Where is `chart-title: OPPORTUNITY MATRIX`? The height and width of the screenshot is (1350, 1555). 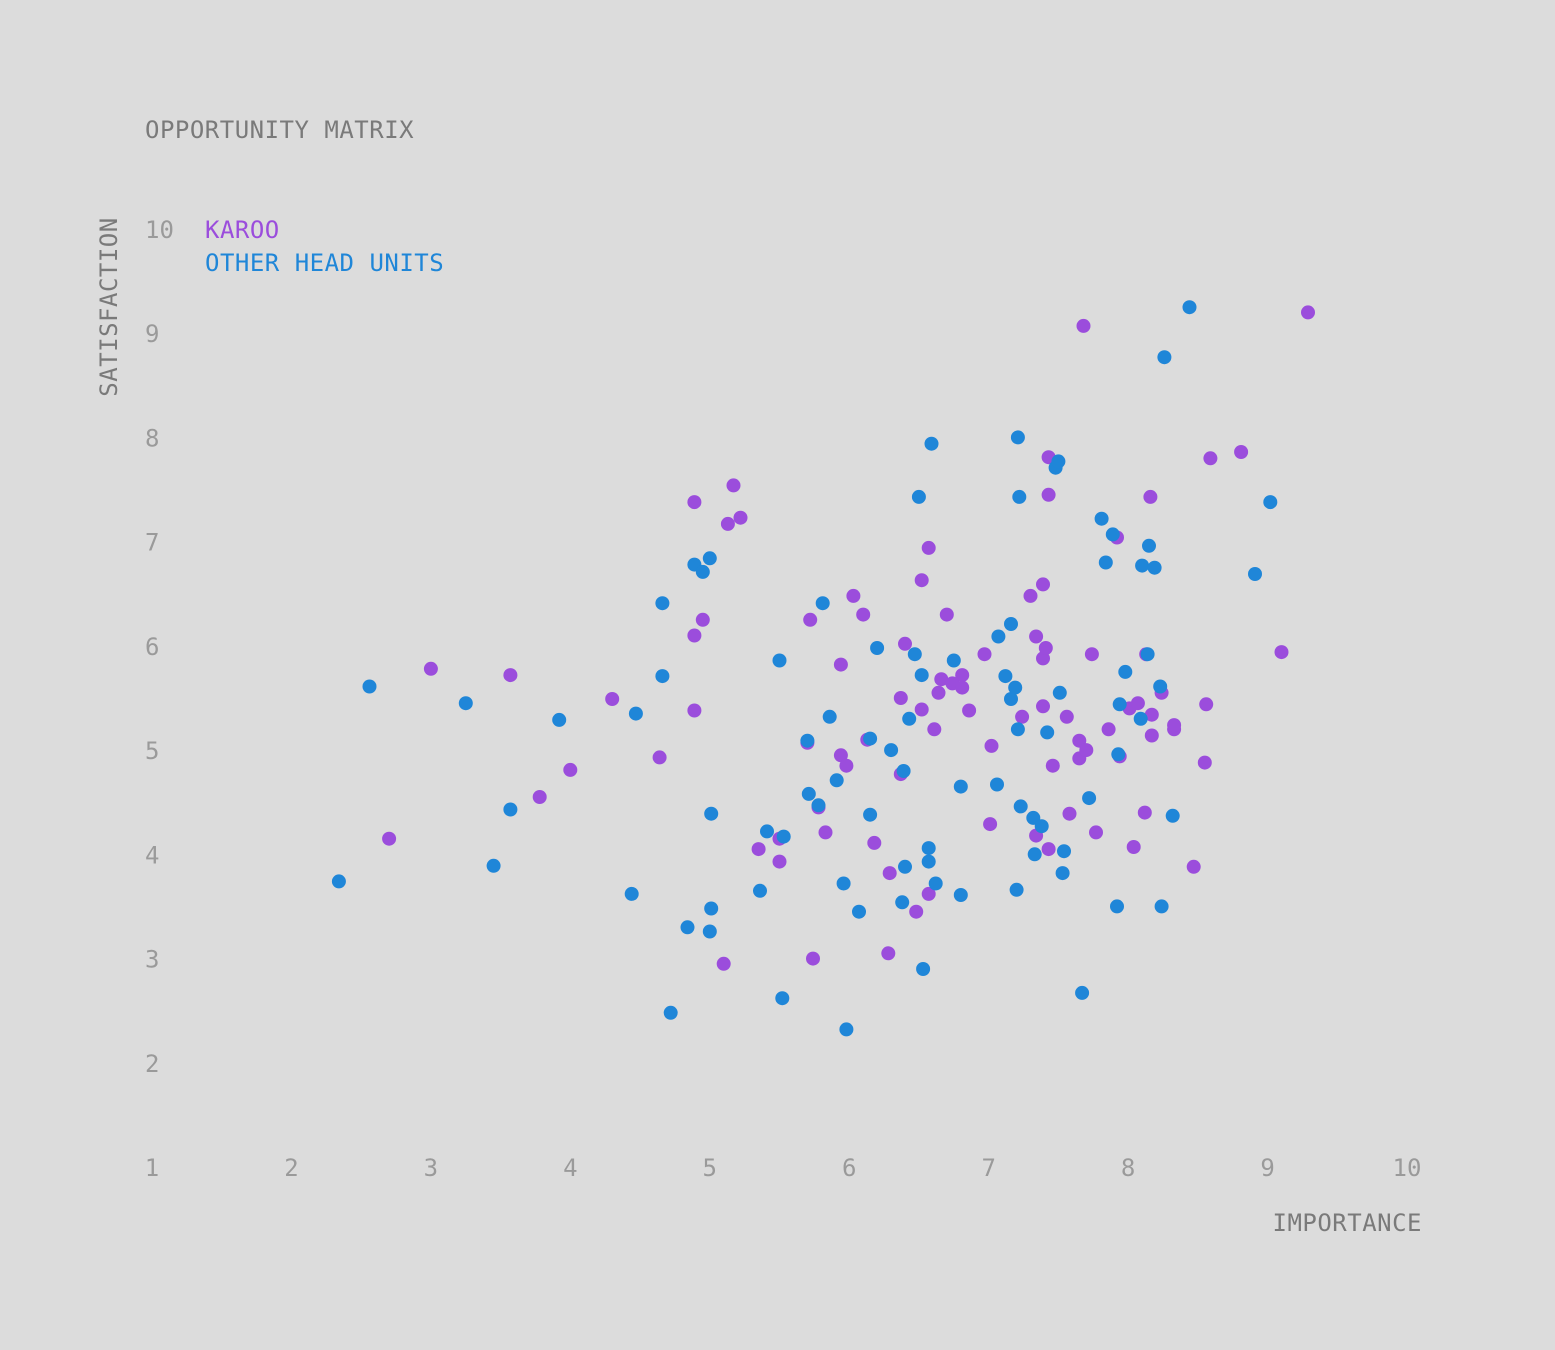 chart-title: OPPORTUNITY MATRIX is located at coordinates (279, 130).